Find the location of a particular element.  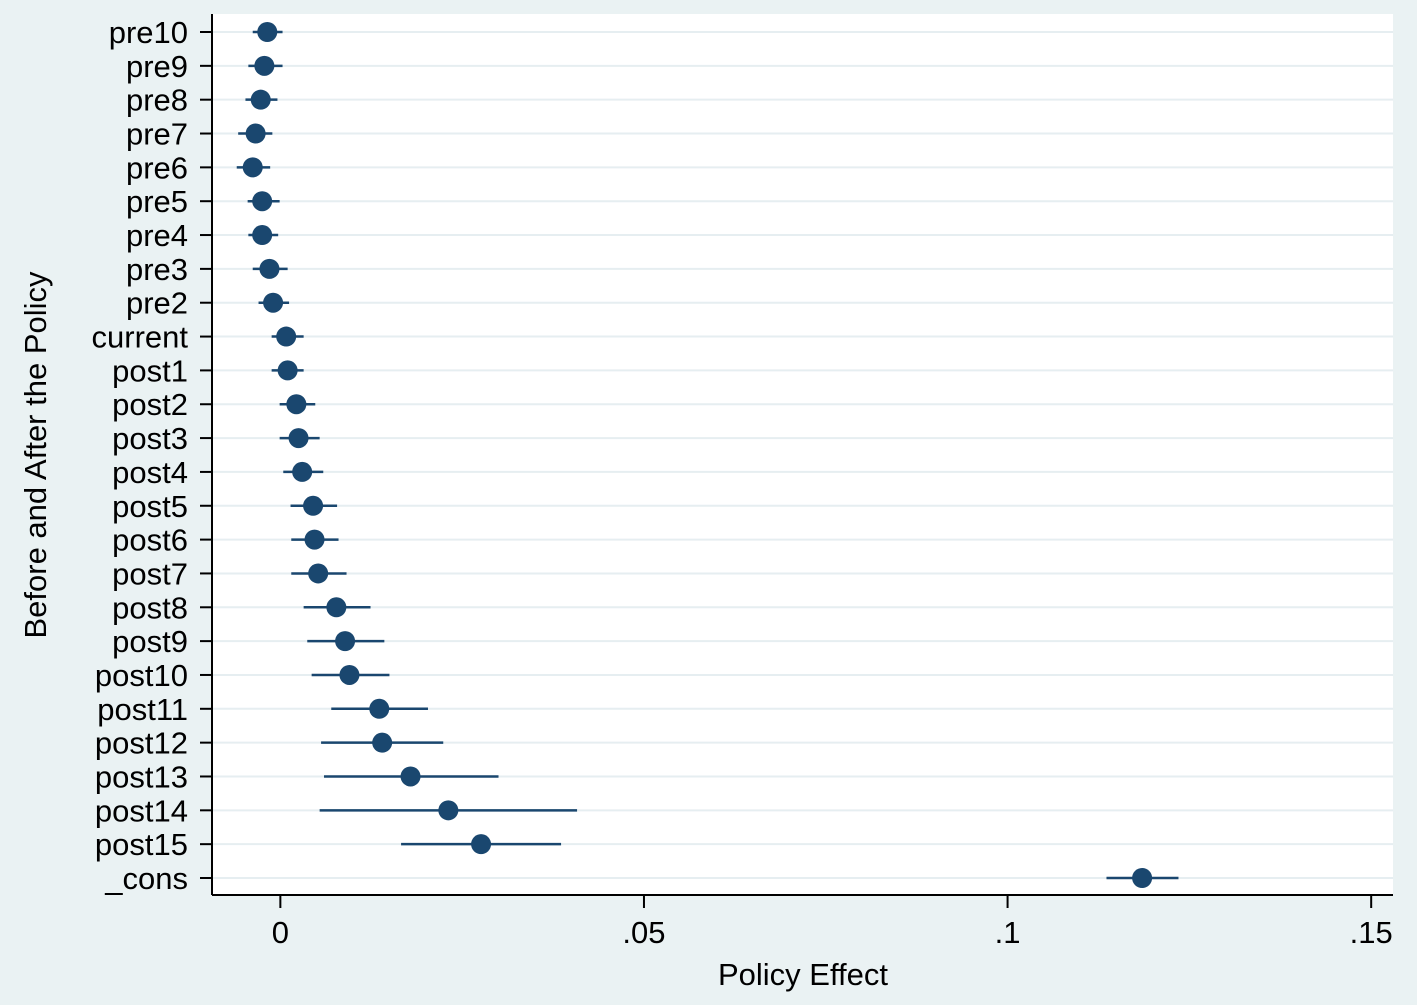

y-tick-label: post15 is located at coordinates (141, 844).